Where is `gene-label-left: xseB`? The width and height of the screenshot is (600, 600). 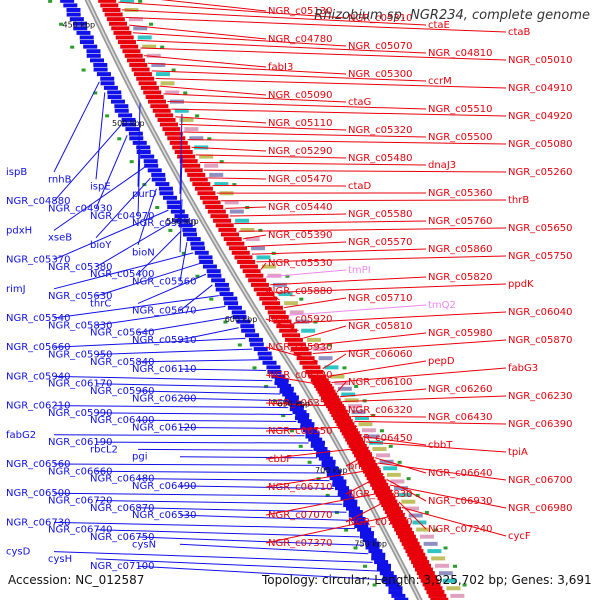
gene-label-left: xseB is located at coordinates (60, 238).